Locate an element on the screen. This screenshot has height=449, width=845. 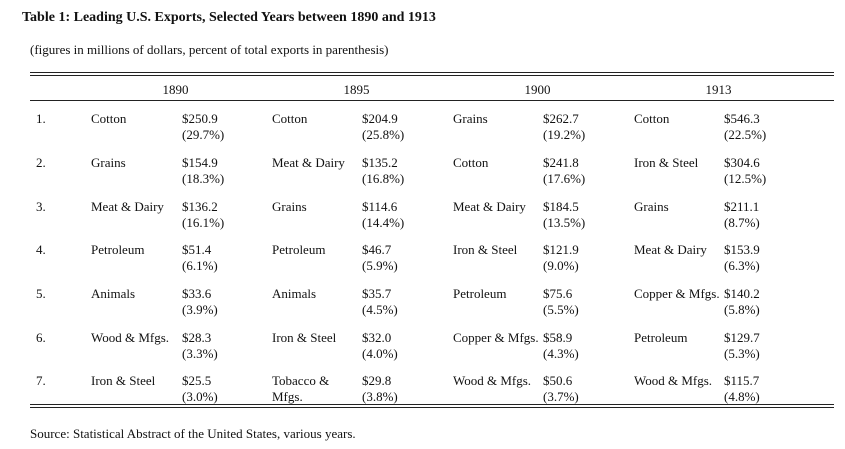
export-value-1890: $250.9 (29.7%) is located at coordinates (218, 127).